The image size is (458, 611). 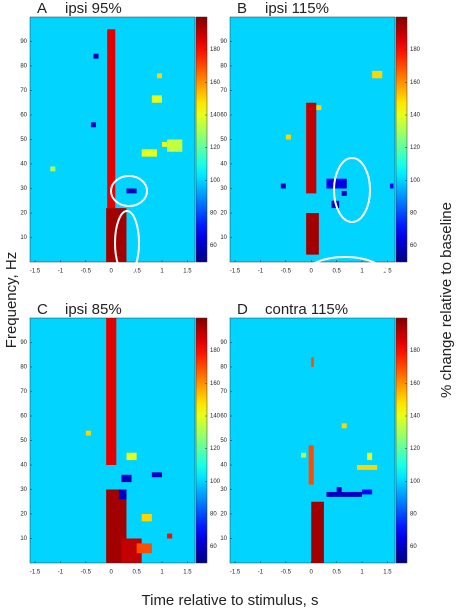 I want to click on y-tick-label: 10, so click(x=23, y=539).